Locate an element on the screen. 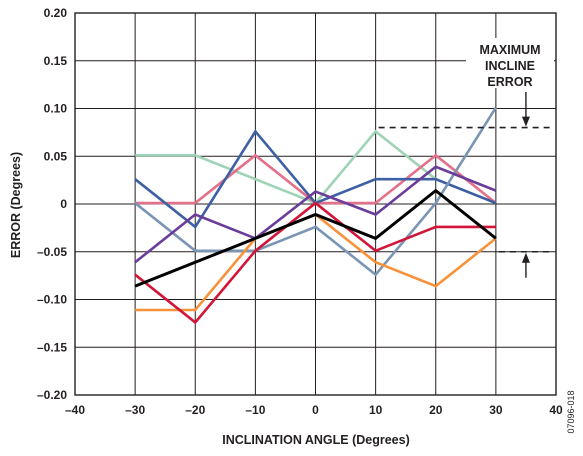 This screenshot has height=456, width=583. y-tick-label: 0.20 is located at coordinates (56, 13).